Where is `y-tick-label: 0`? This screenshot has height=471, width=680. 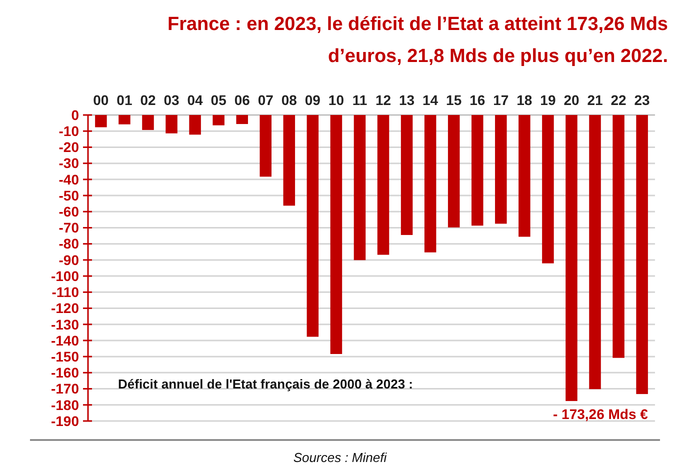
y-tick-label: 0 is located at coordinates (75, 114).